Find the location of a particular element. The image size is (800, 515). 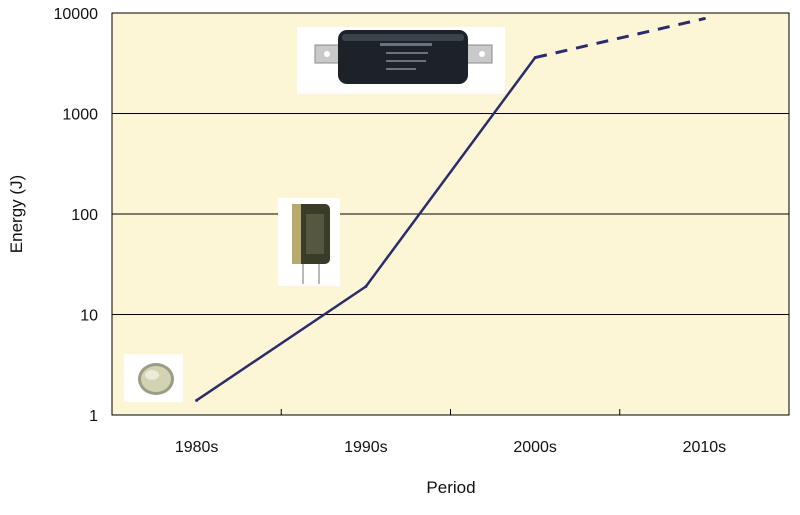

cylindrical-capacitor-icon is located at coordinates (309, 242).